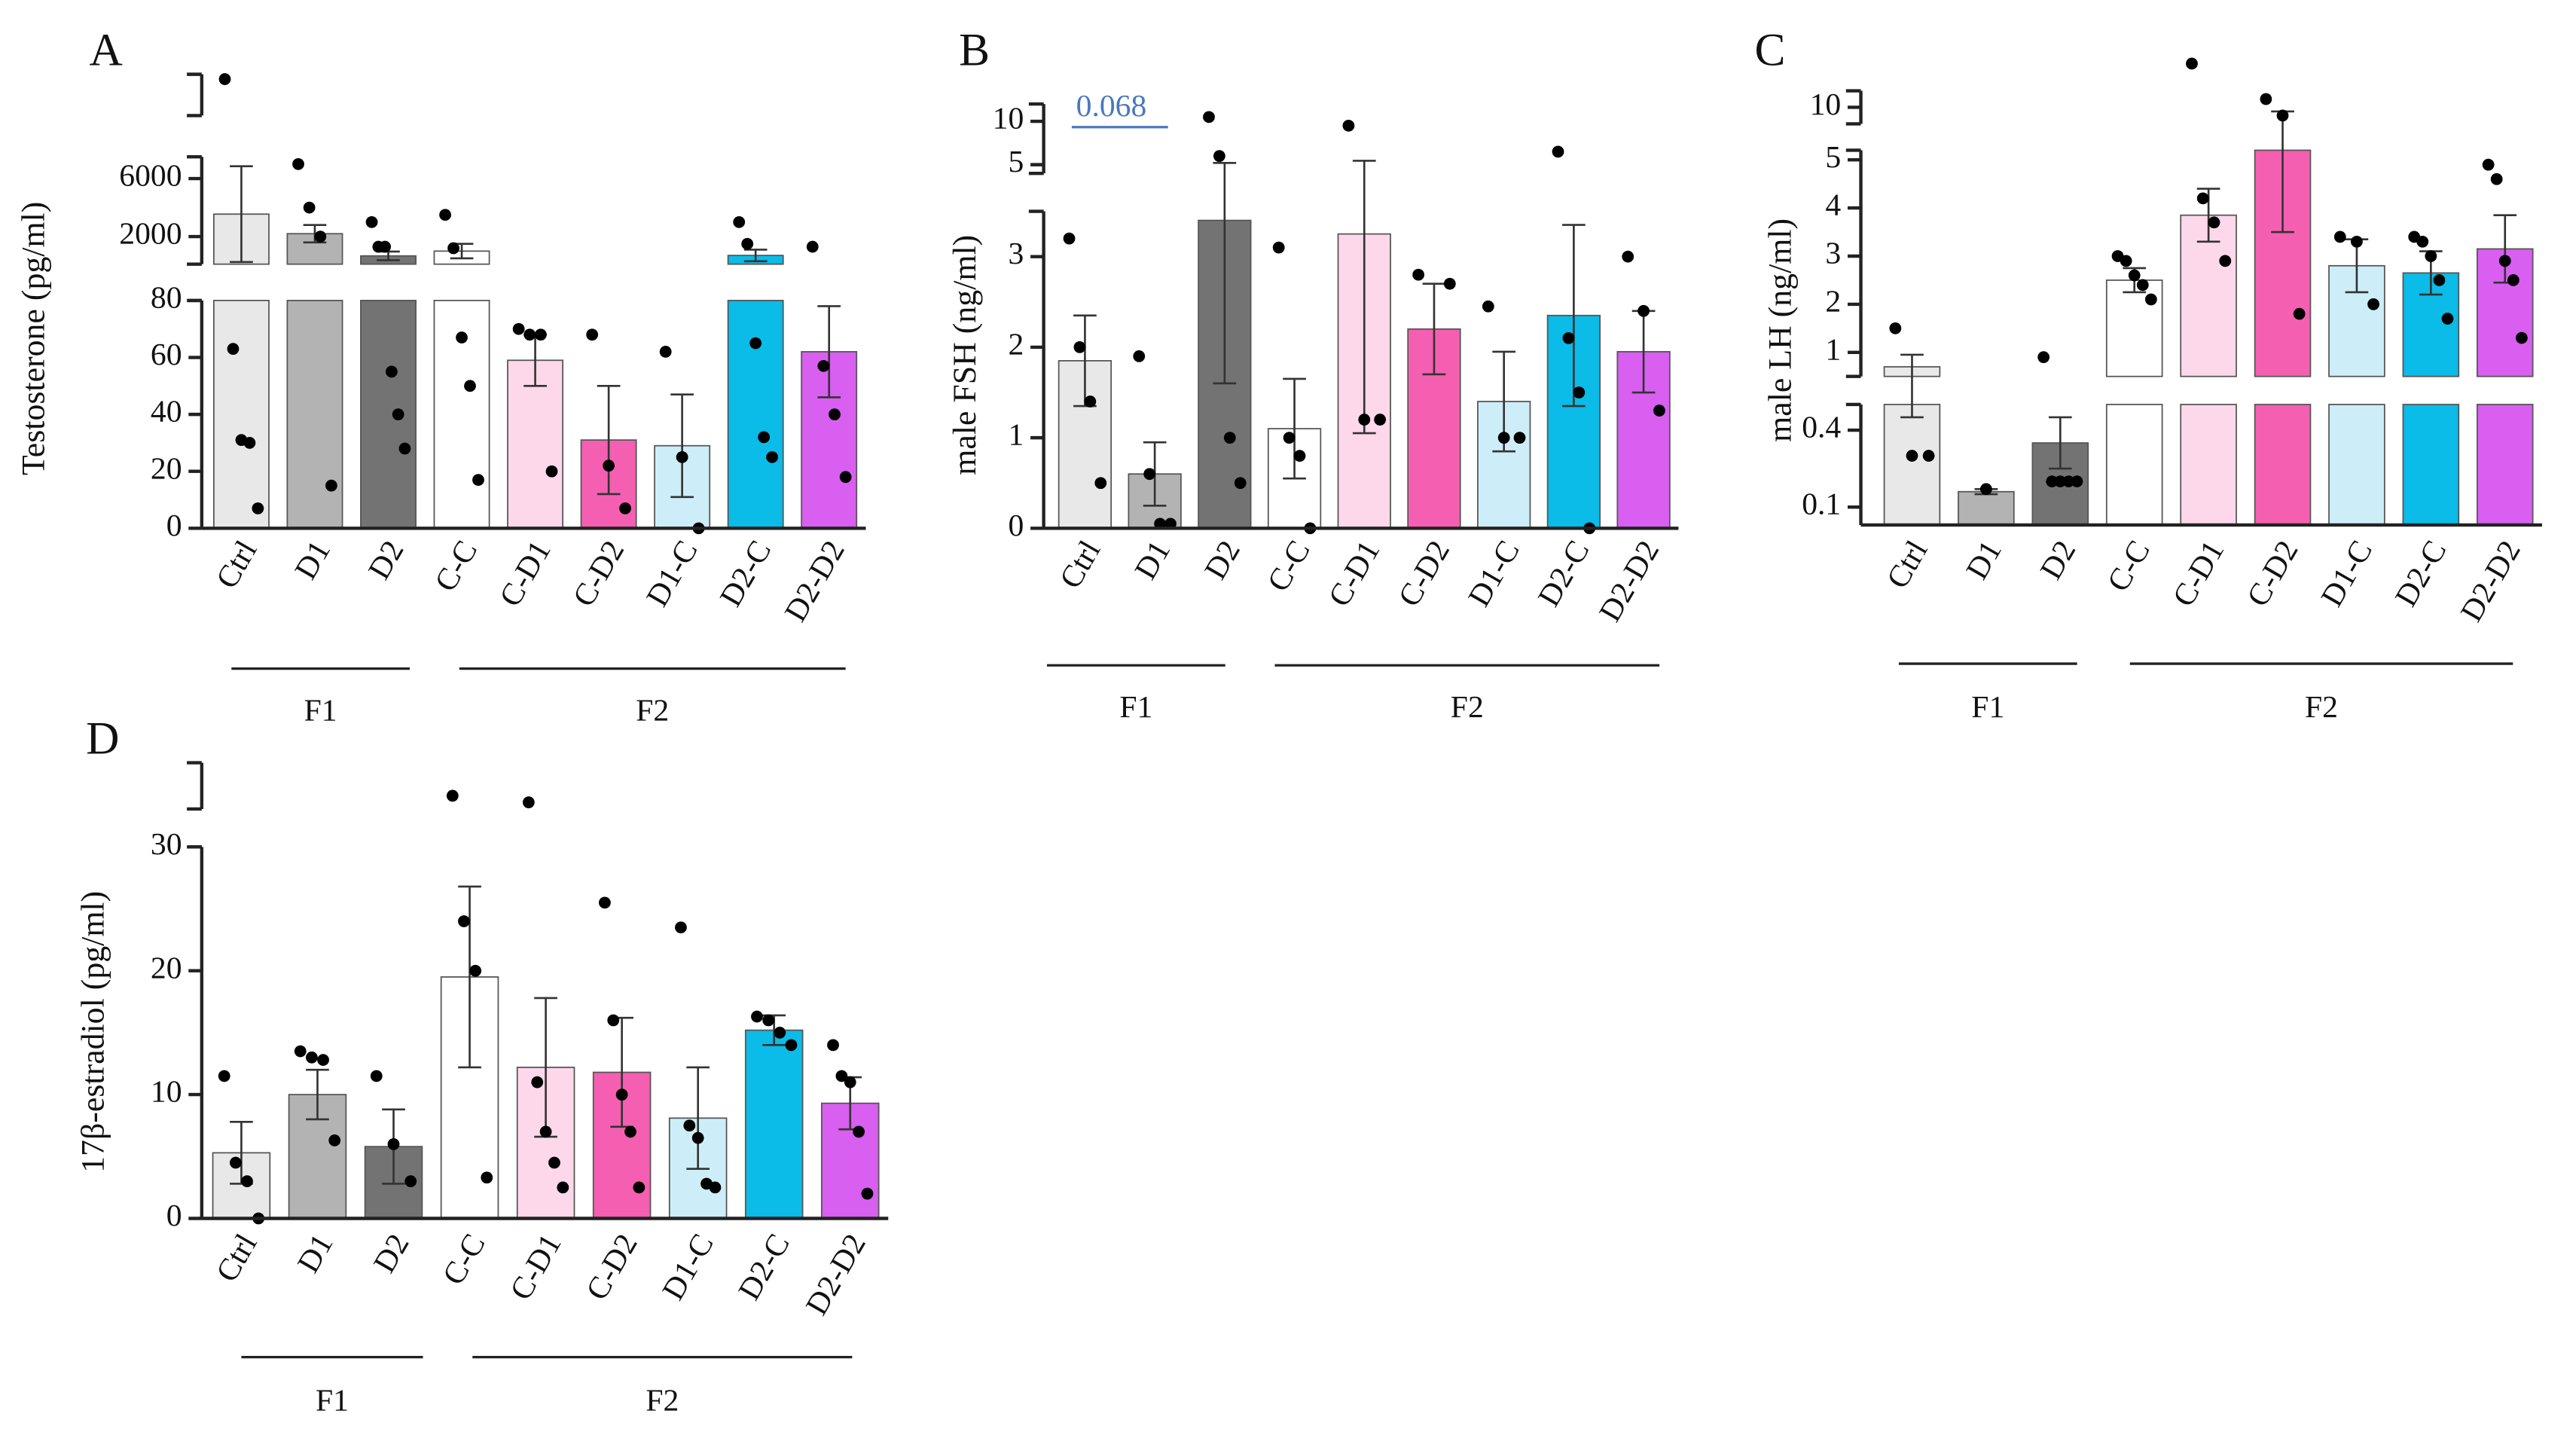 This screenshot has height=1438, width=2576. I want to click on y-axis-label: male FSH (ng/ml), so click(965, 355).